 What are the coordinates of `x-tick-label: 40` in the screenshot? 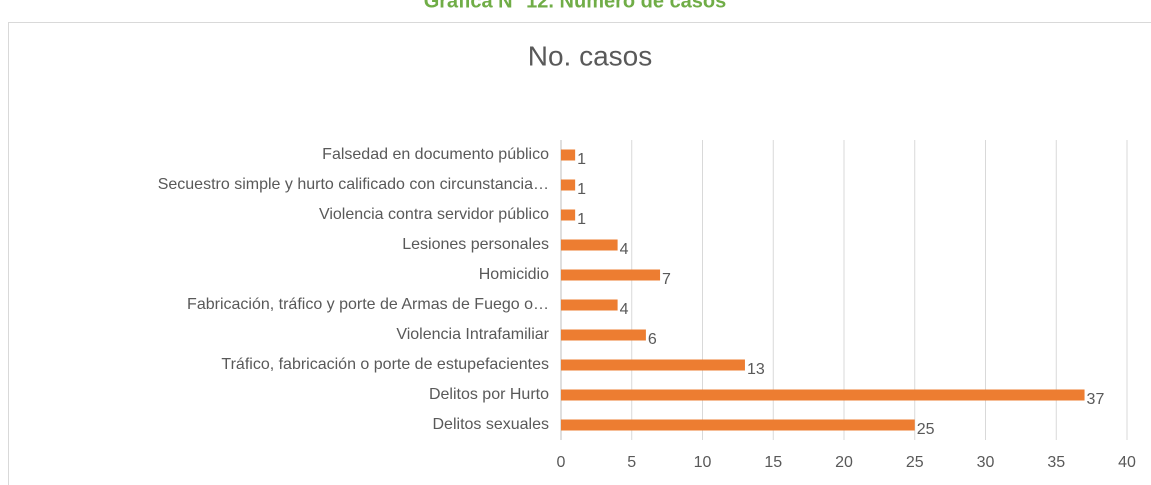 It's located at (1127, 462).